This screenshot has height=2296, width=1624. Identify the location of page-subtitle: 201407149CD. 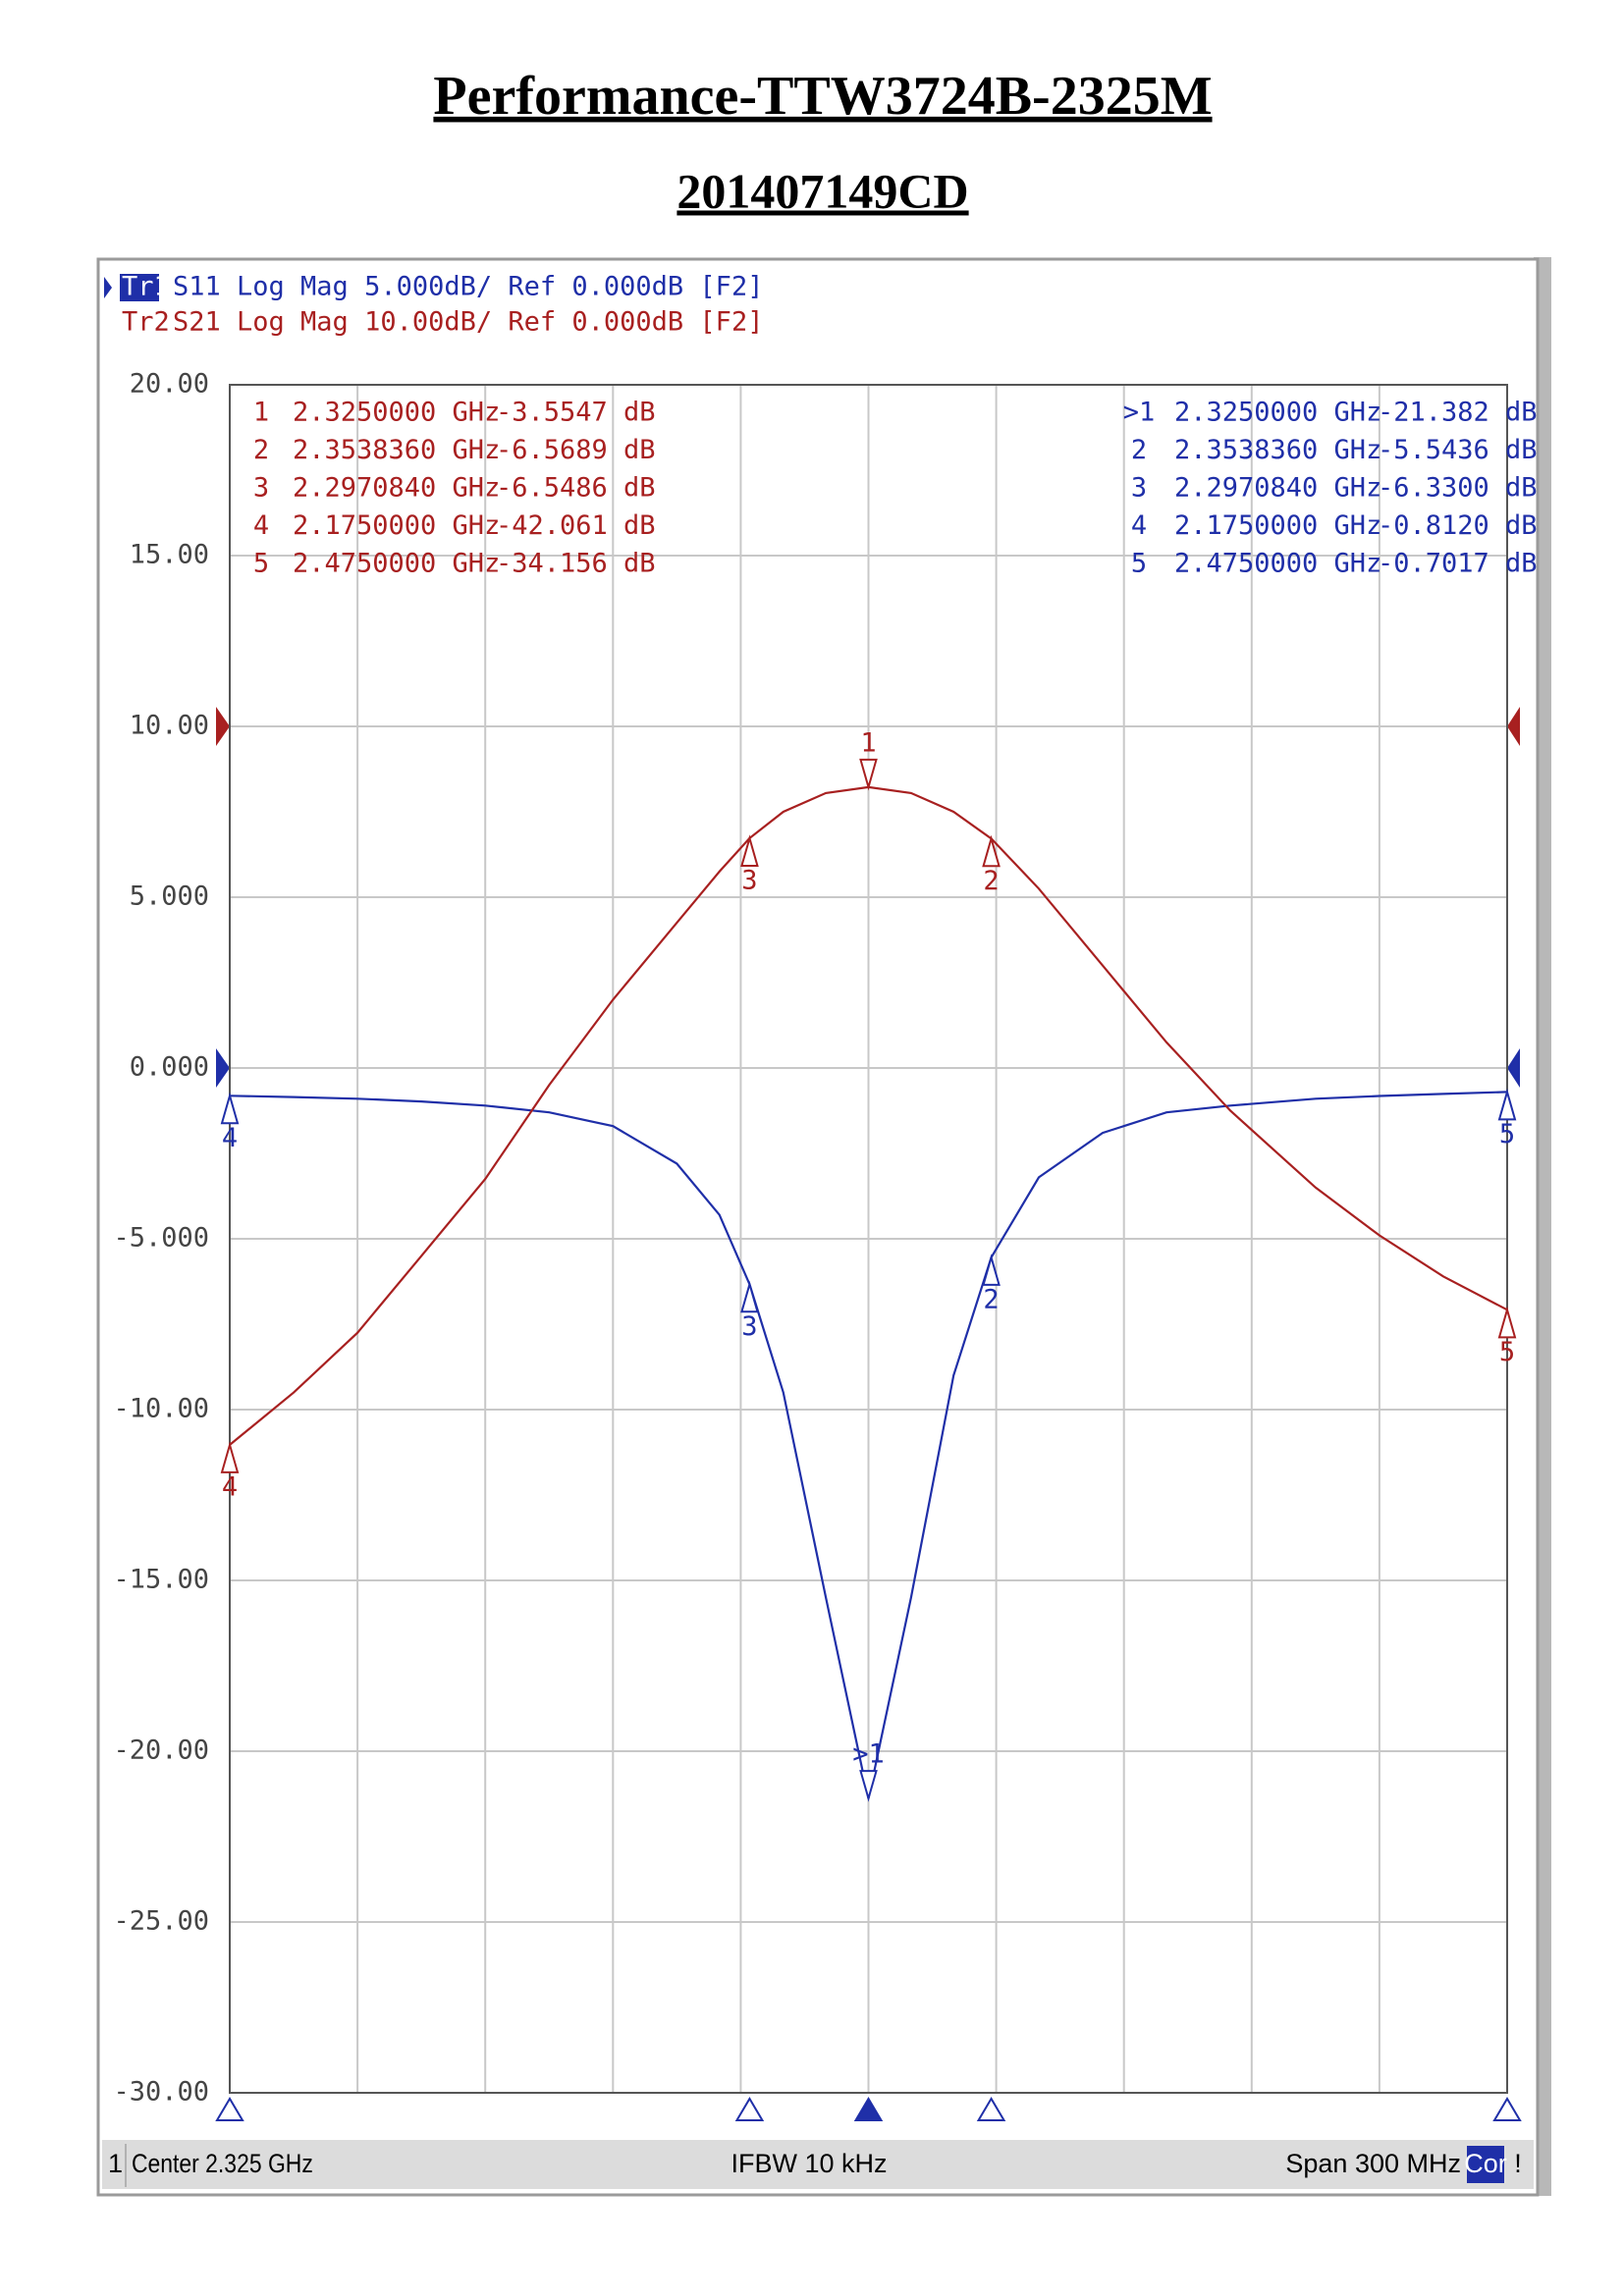
(822, 190).